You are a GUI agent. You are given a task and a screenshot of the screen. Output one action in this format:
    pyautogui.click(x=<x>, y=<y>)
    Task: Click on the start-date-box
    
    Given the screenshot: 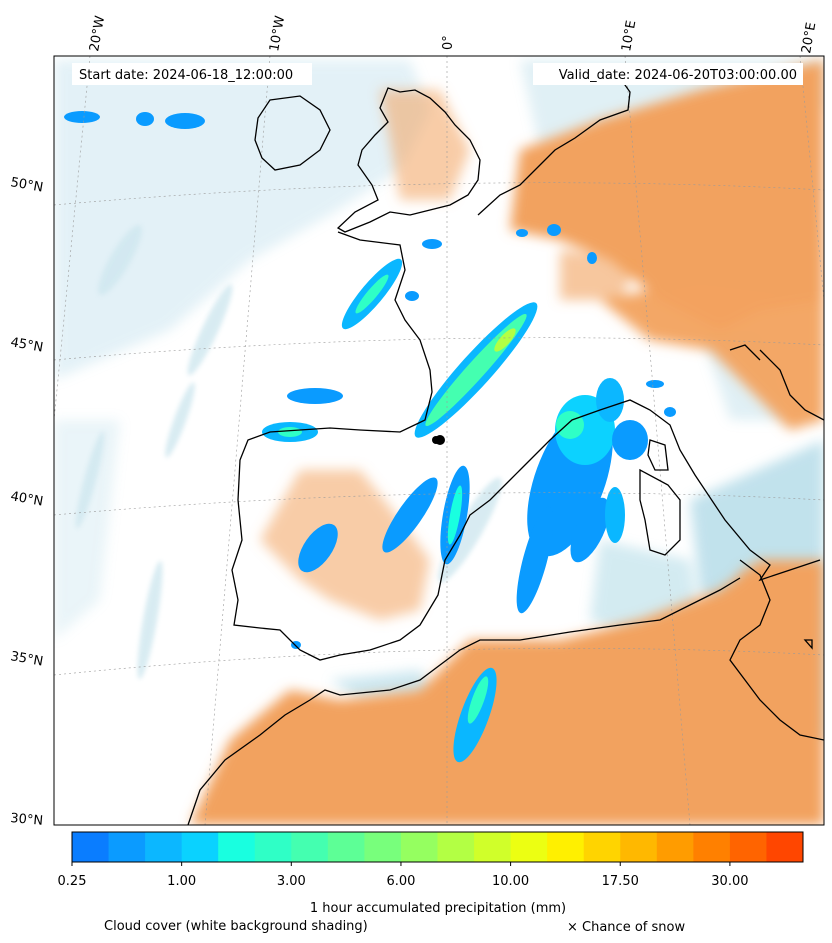 What is the action you would take?
    pyautogui.click(x=192, y=74)
    